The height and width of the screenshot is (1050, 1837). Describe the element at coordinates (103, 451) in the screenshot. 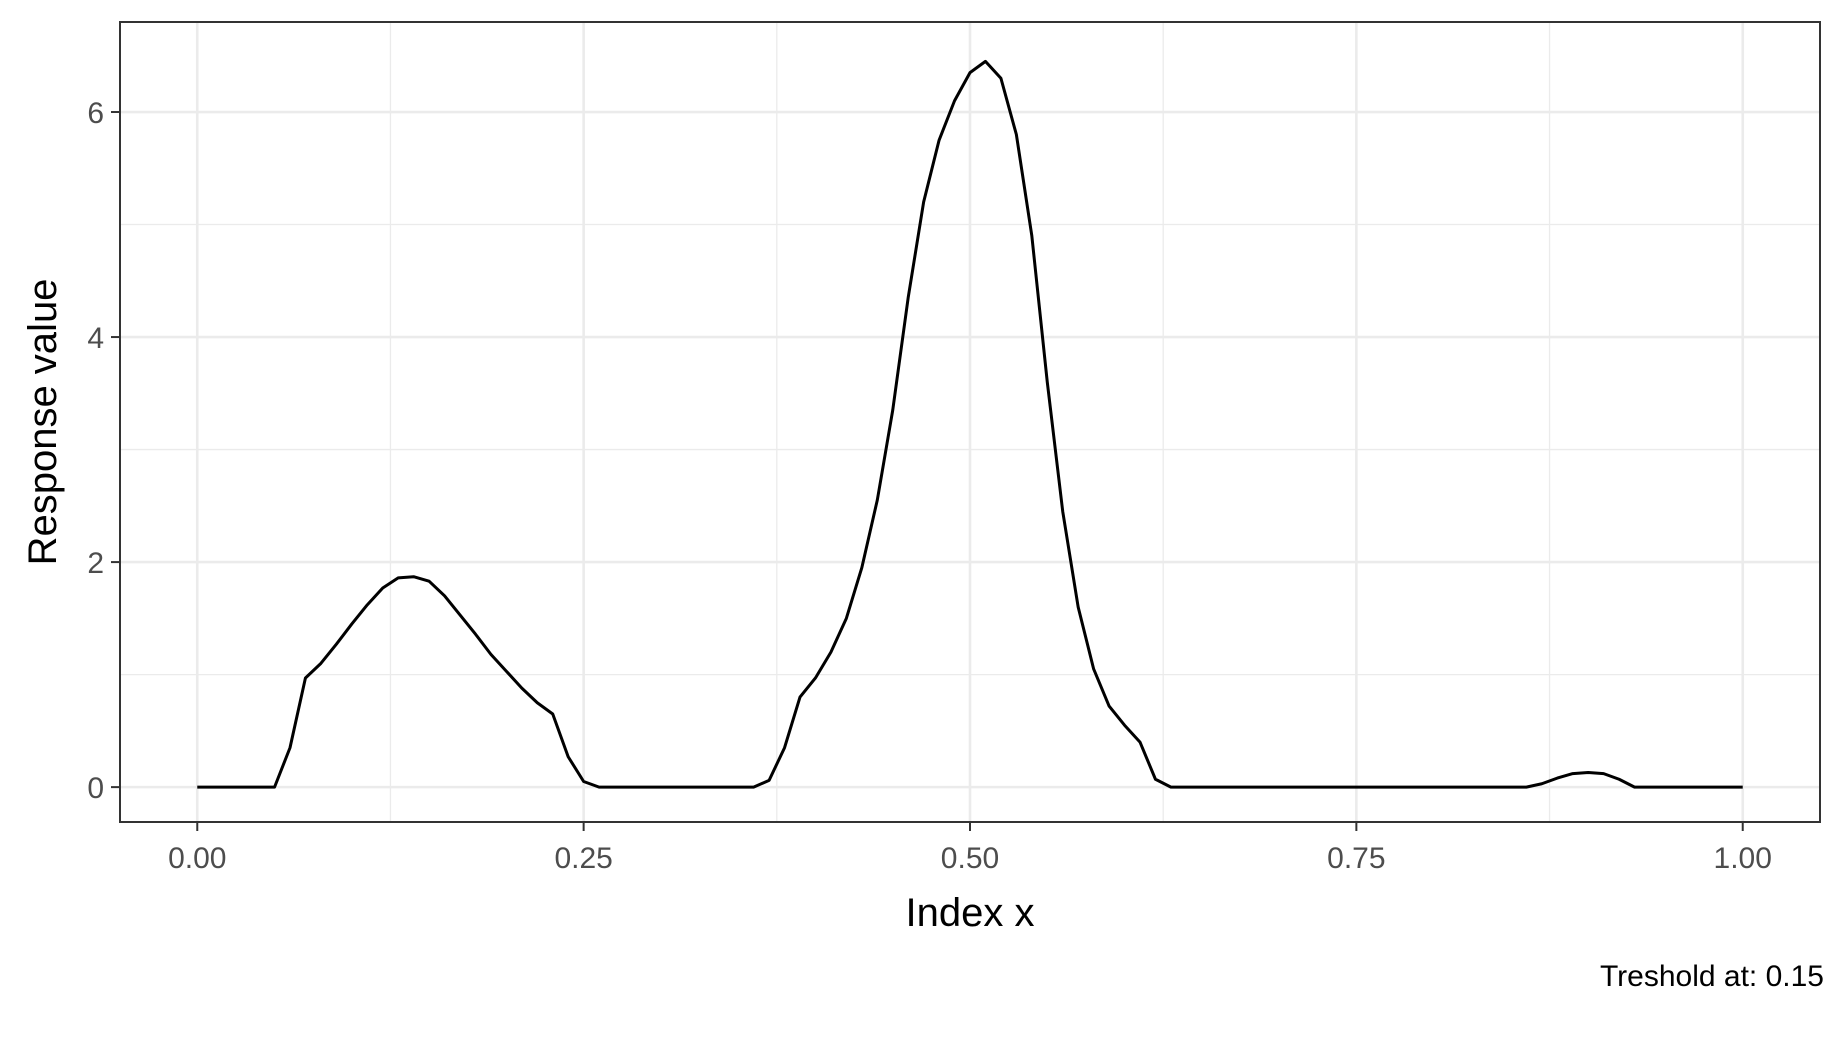

I see `y-axis-ticks: 0 2 4 6` at that location.